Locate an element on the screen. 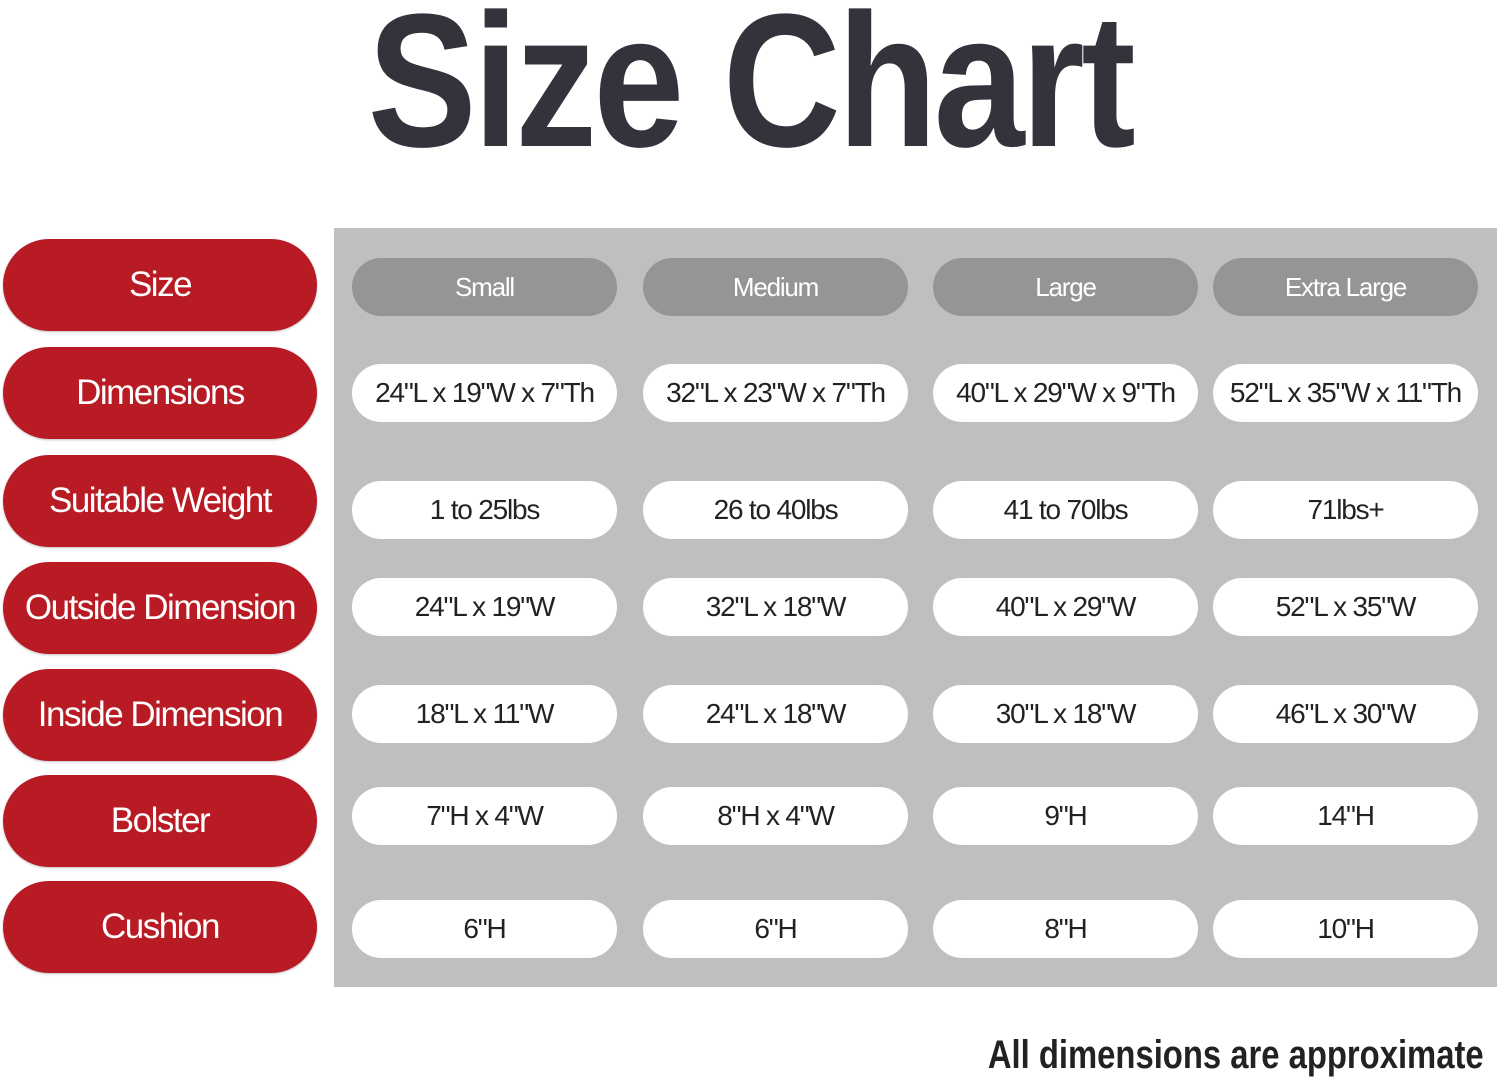  table-cell: 24"L x 19"W x 7"Th is located at coordinates (484, 393).